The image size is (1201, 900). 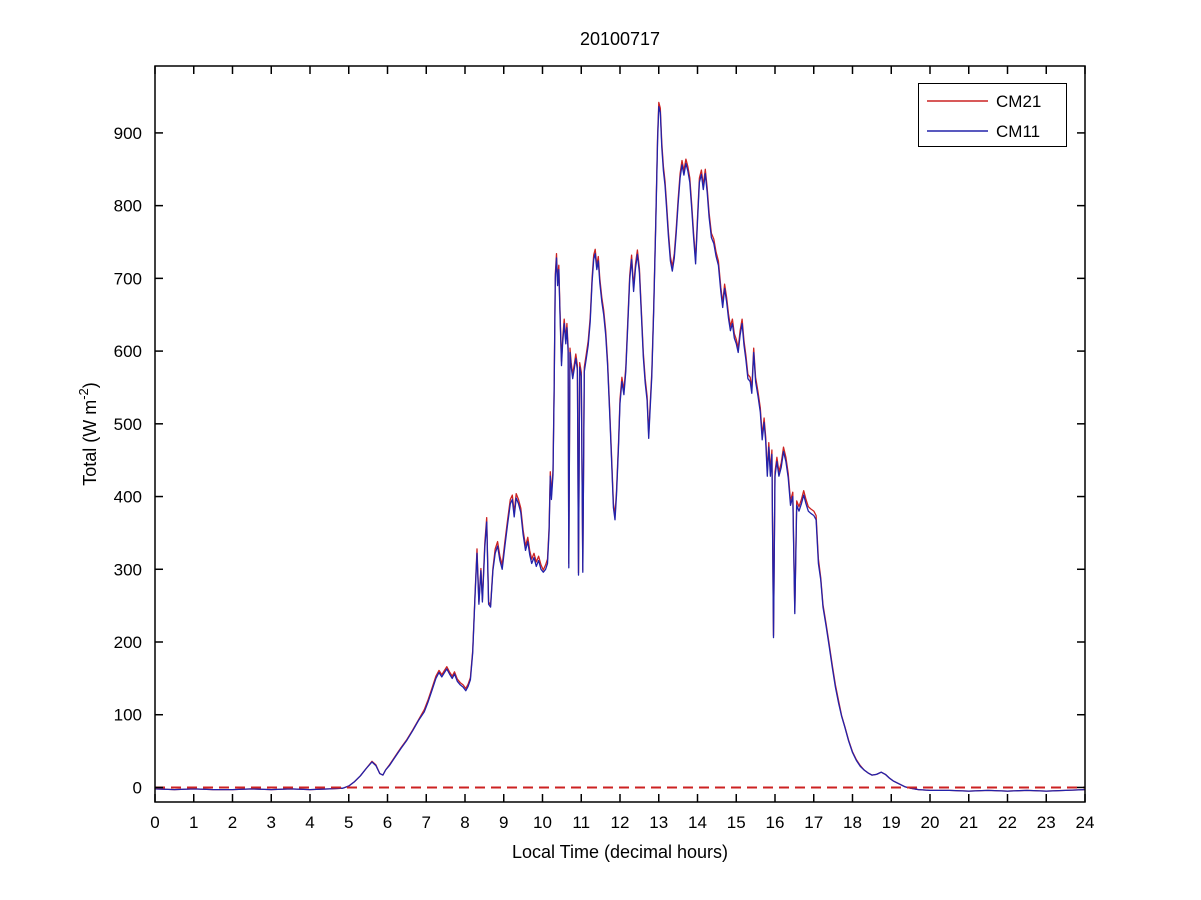 What do you see at coordinates (90, 385) in the screenshot?
I see `y-axis-label-close: )` at bounding box center [90, 385].